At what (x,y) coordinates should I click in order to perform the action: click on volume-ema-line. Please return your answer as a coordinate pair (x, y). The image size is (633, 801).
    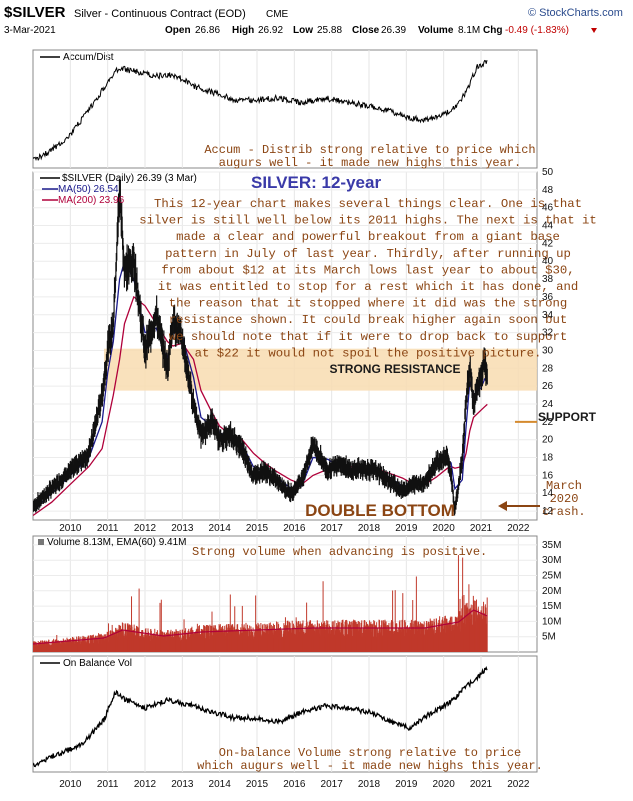
    Looking at the image, I should click on (260, 627).